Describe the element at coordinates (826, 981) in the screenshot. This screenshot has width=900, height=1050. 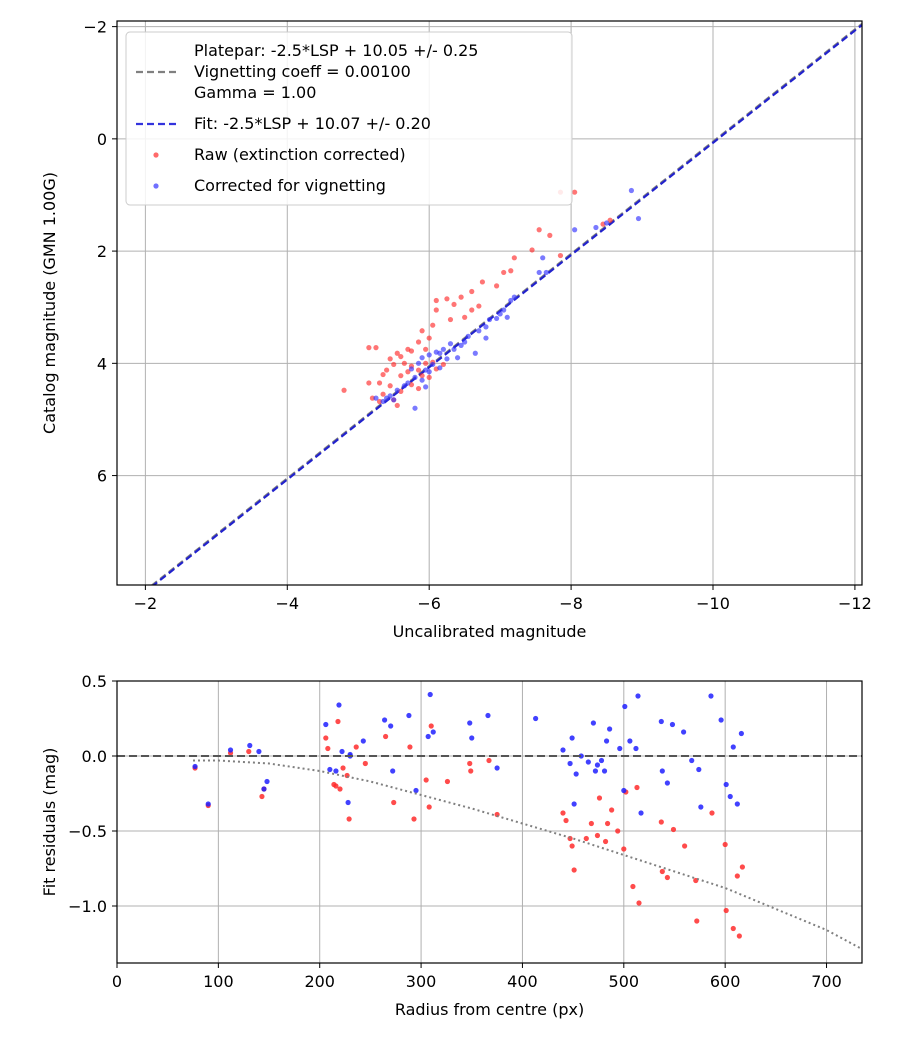
I see `chart2-x-tick-label: 700` at that location.